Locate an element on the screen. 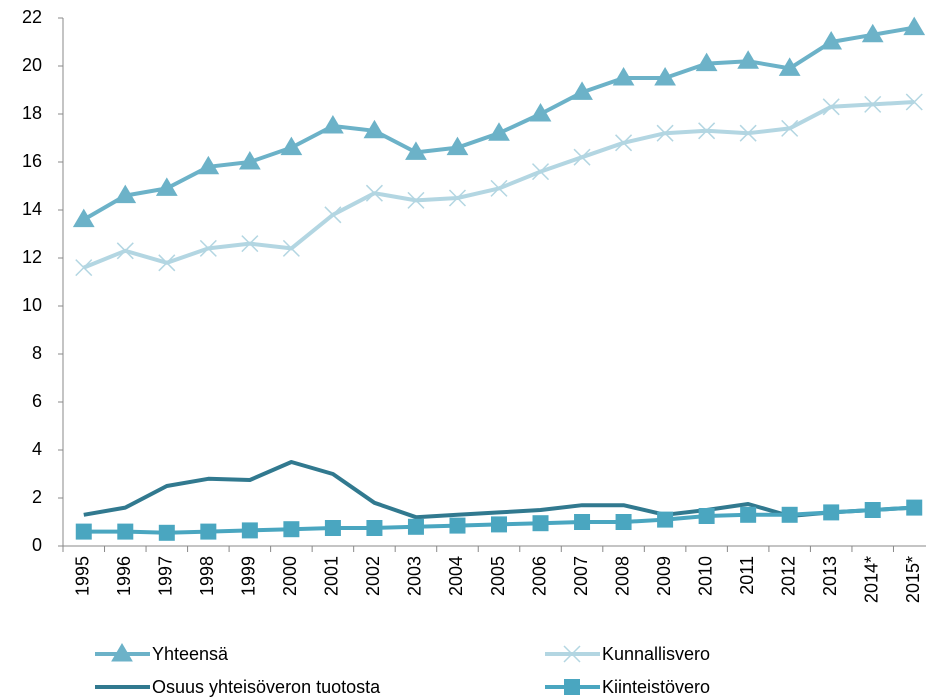 Image resolution: width=926 pixels, height=697 pixels. y-tick-label: 6 is located at coordinates (37, 401).